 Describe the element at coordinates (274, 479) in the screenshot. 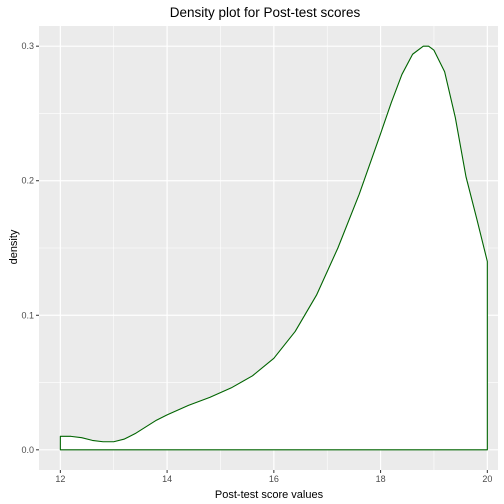

I see `x-tick-label: 16` at that location.